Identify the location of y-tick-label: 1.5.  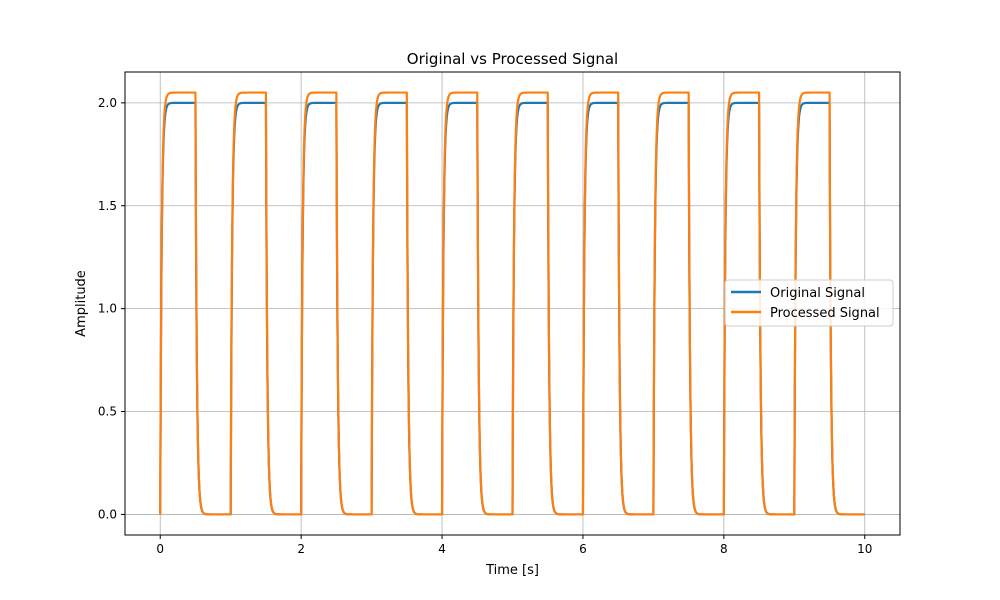
(107, 206).